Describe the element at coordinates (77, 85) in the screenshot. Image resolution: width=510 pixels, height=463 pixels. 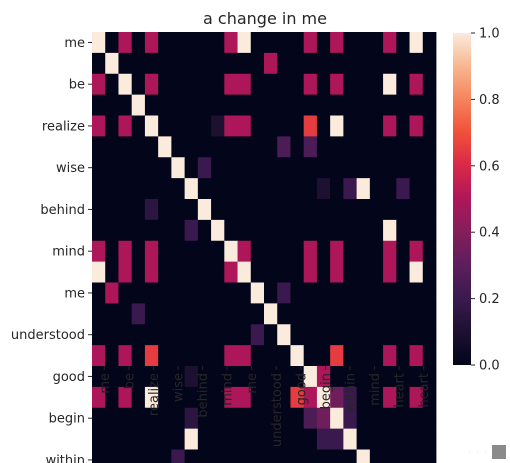
I see `y-tick-label: be` at that location.